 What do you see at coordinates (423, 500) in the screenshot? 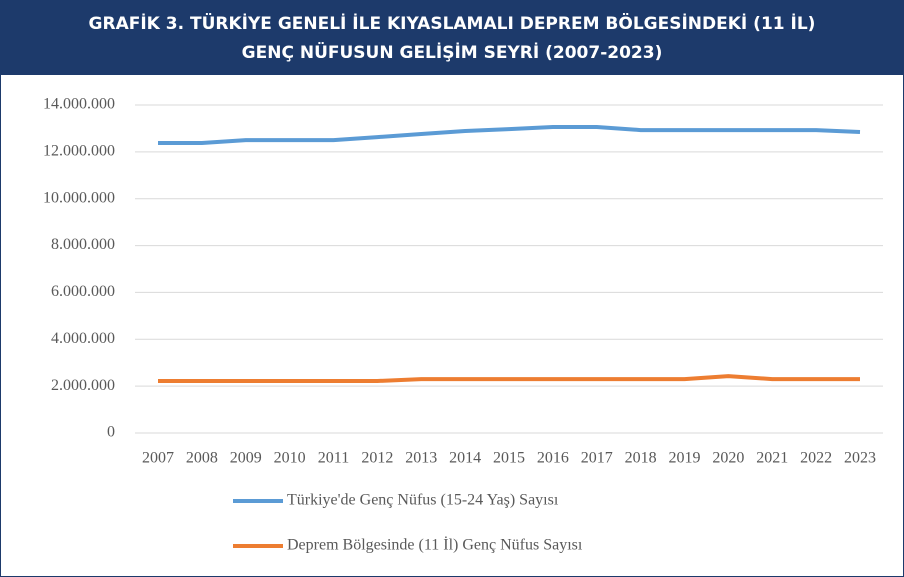
I see `legend-label: Türkiye'de Genç Nüfus (15-24 Yaş) Sayısı` at bounding box center [423, 500].